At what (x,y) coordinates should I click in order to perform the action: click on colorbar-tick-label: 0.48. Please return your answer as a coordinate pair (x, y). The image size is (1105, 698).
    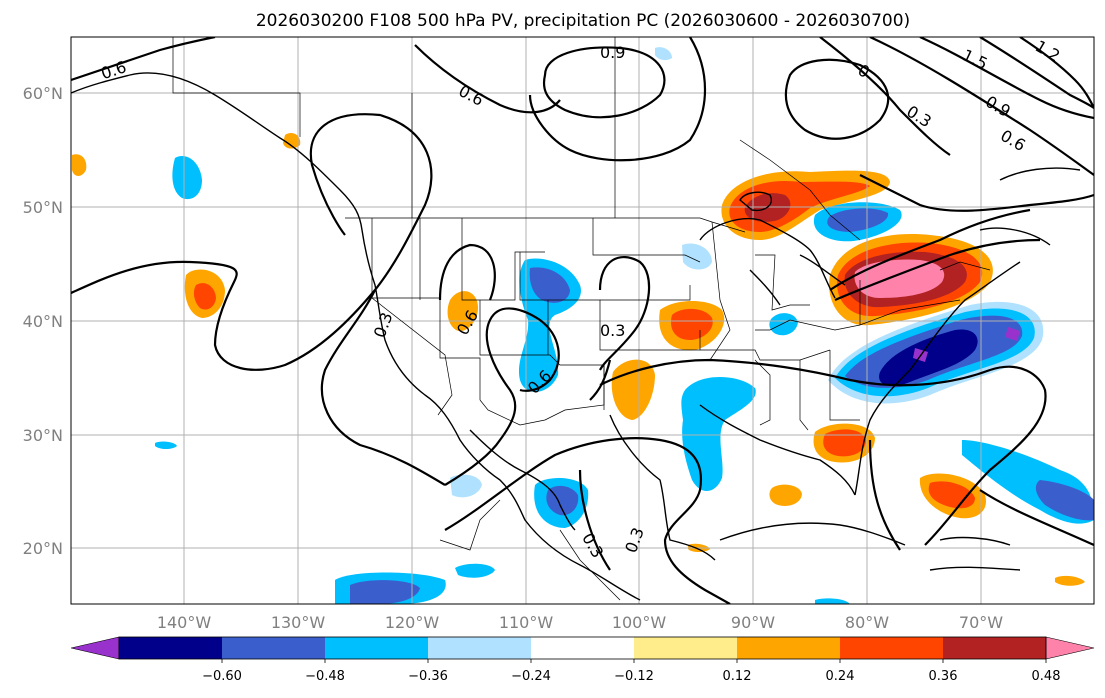
    Looking at the image, I should click on (1046, 676).